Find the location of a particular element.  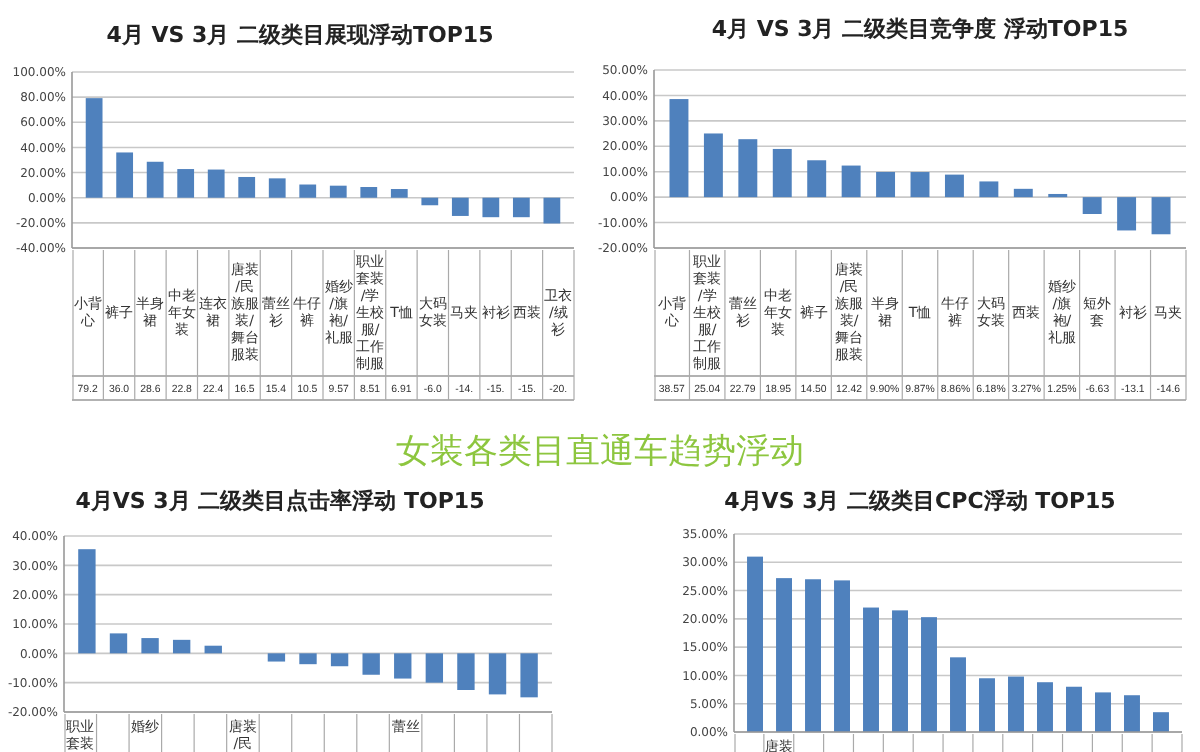

chart-title: 4月 VS 3月 二级类目展现浮动TOP15 is located at coordinates (300, 35).